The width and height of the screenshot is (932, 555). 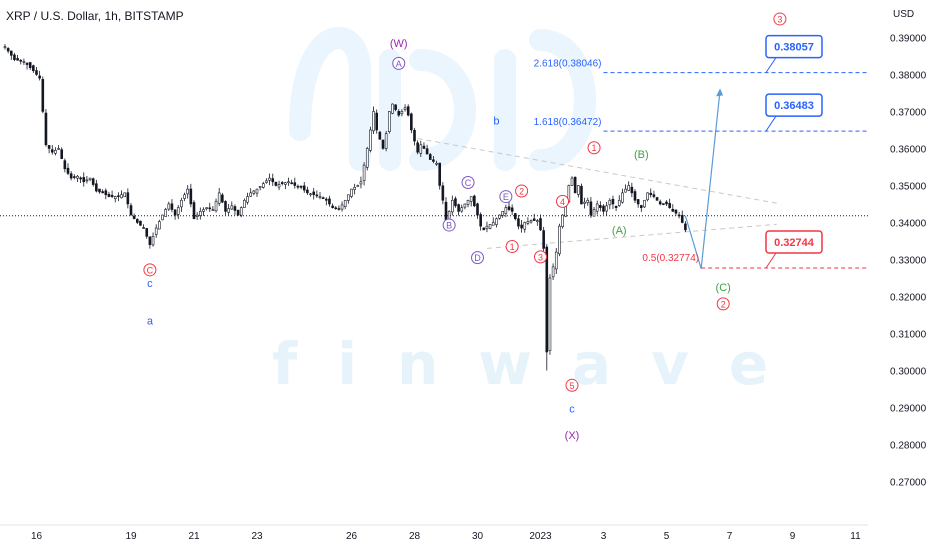 I want to click on wave-label: E, so click(x=506, y=197).